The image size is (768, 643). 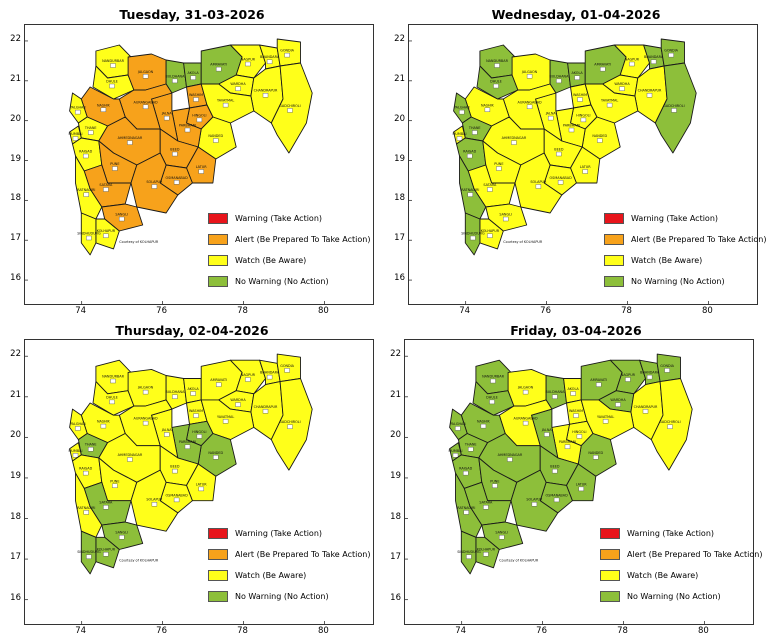 I want to click on district-label-aurangabad: AURANGABAD, so click(x=530, y=102).